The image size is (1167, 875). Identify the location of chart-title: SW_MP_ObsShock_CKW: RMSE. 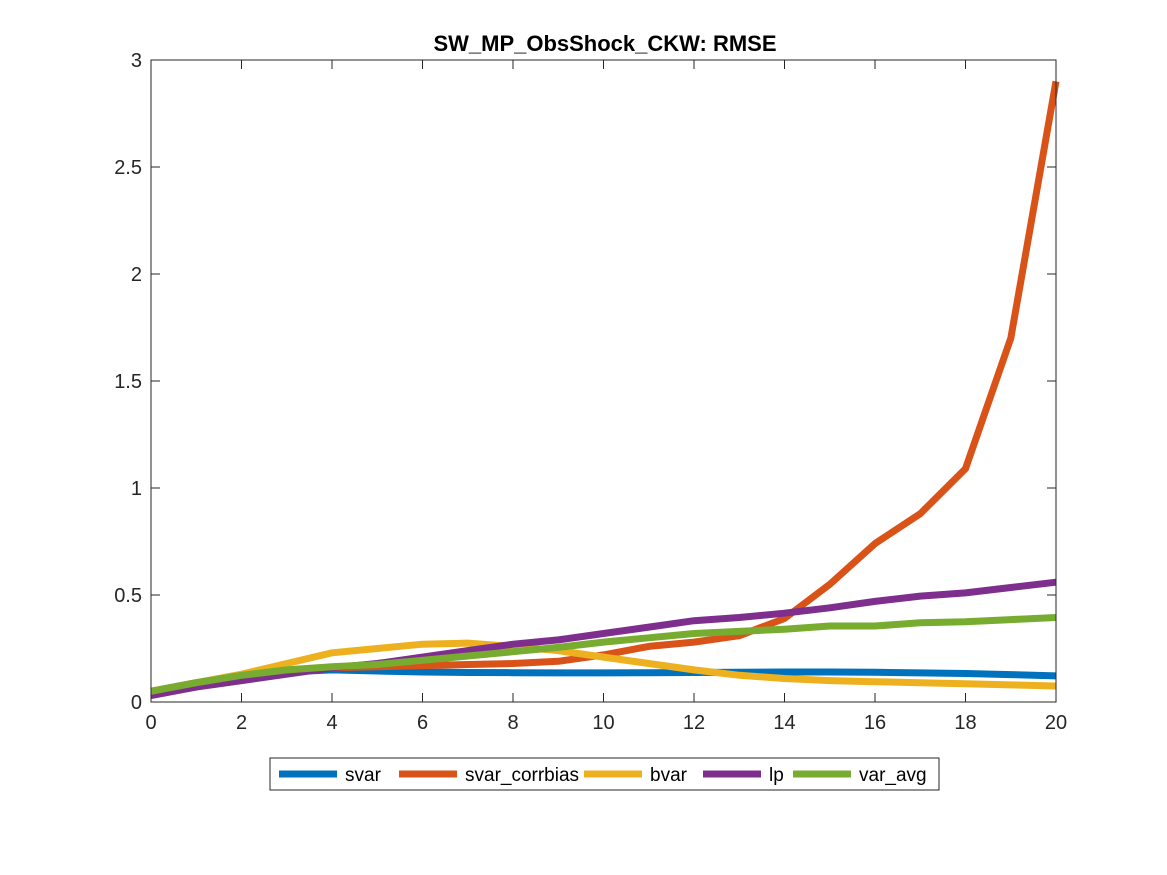
(604, 43).